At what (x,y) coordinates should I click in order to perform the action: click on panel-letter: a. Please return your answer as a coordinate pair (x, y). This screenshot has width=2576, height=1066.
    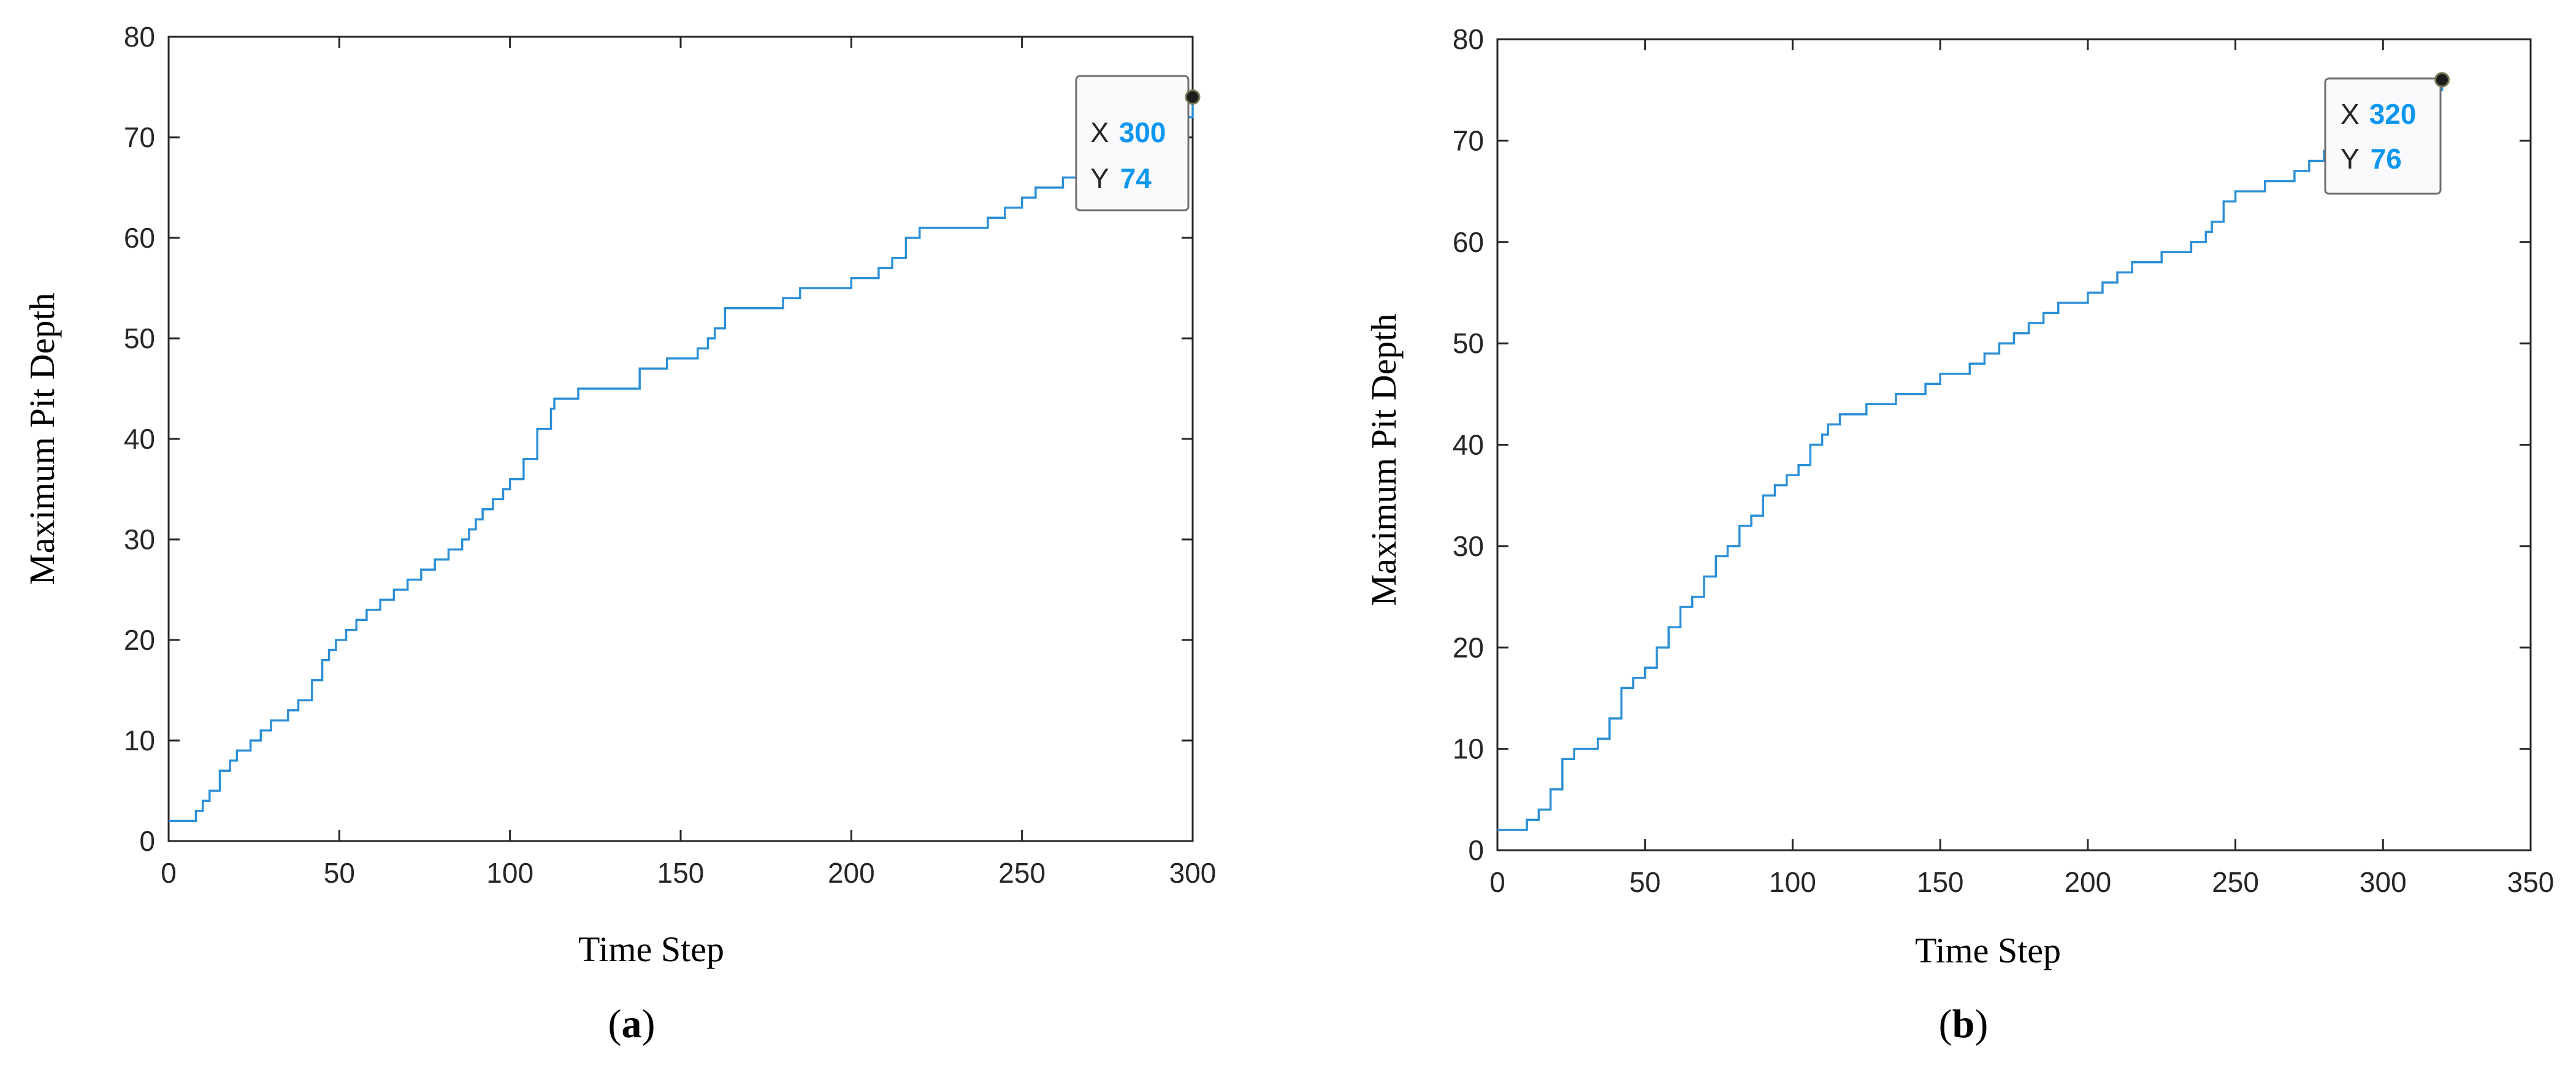
    Looking at the image, I should click on (632, 1024).